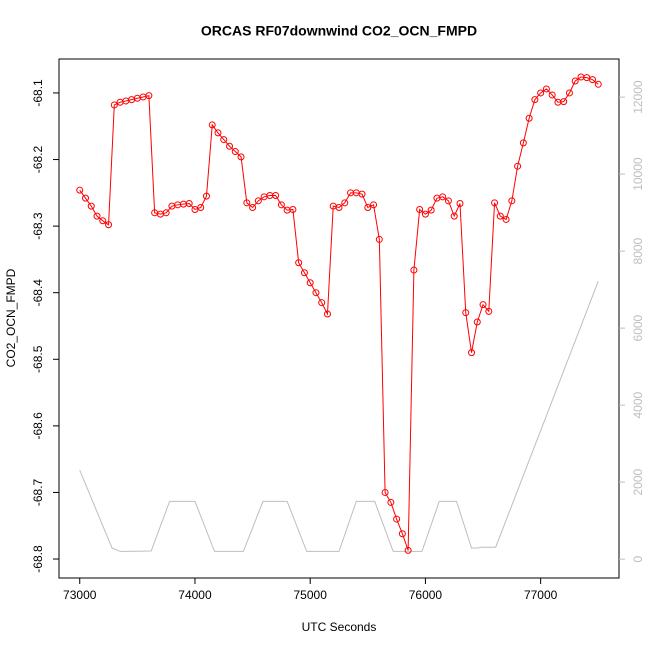 This screenshot has width=650, height=655. What do you see at coordinates (38, 426) in the screenshot?
I see `y-tick-label: -68.6` at bounding box center [38, 426].